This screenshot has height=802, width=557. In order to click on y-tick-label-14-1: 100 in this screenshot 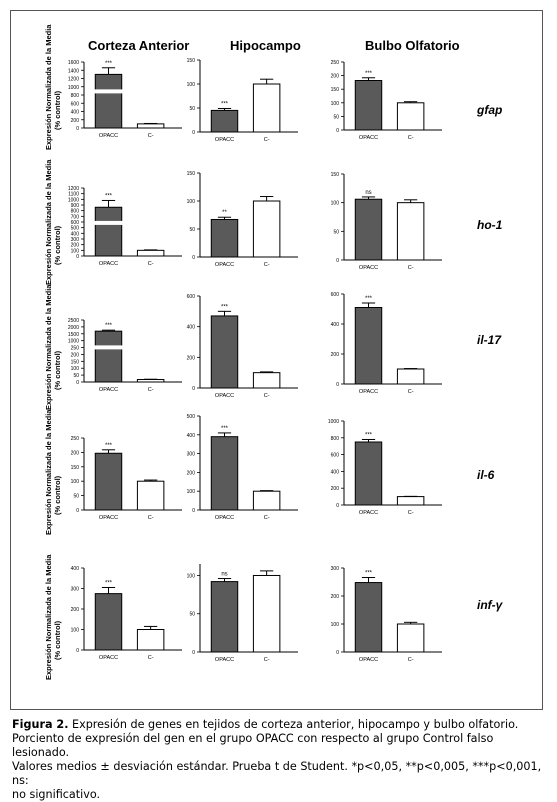, I will do `click(335, 625)`.